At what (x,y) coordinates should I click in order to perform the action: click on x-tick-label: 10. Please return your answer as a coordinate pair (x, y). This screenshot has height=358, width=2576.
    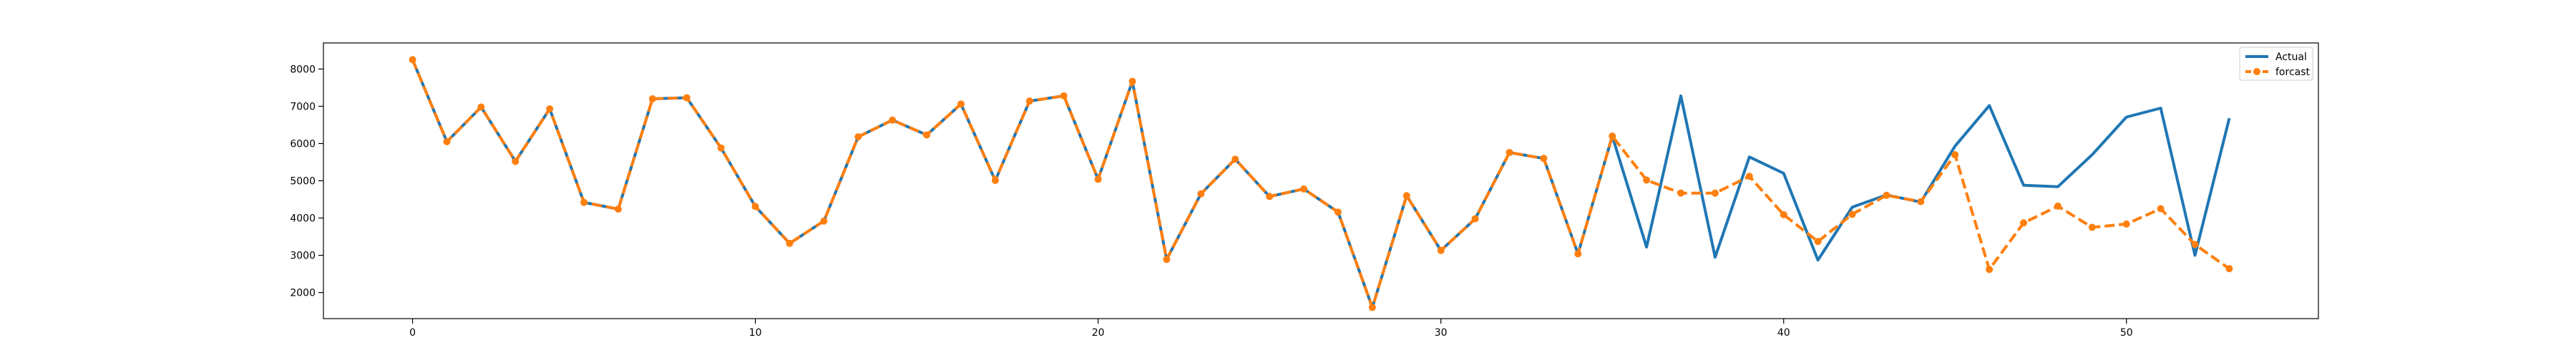
    Looking at the image, I should click on (755, 333).